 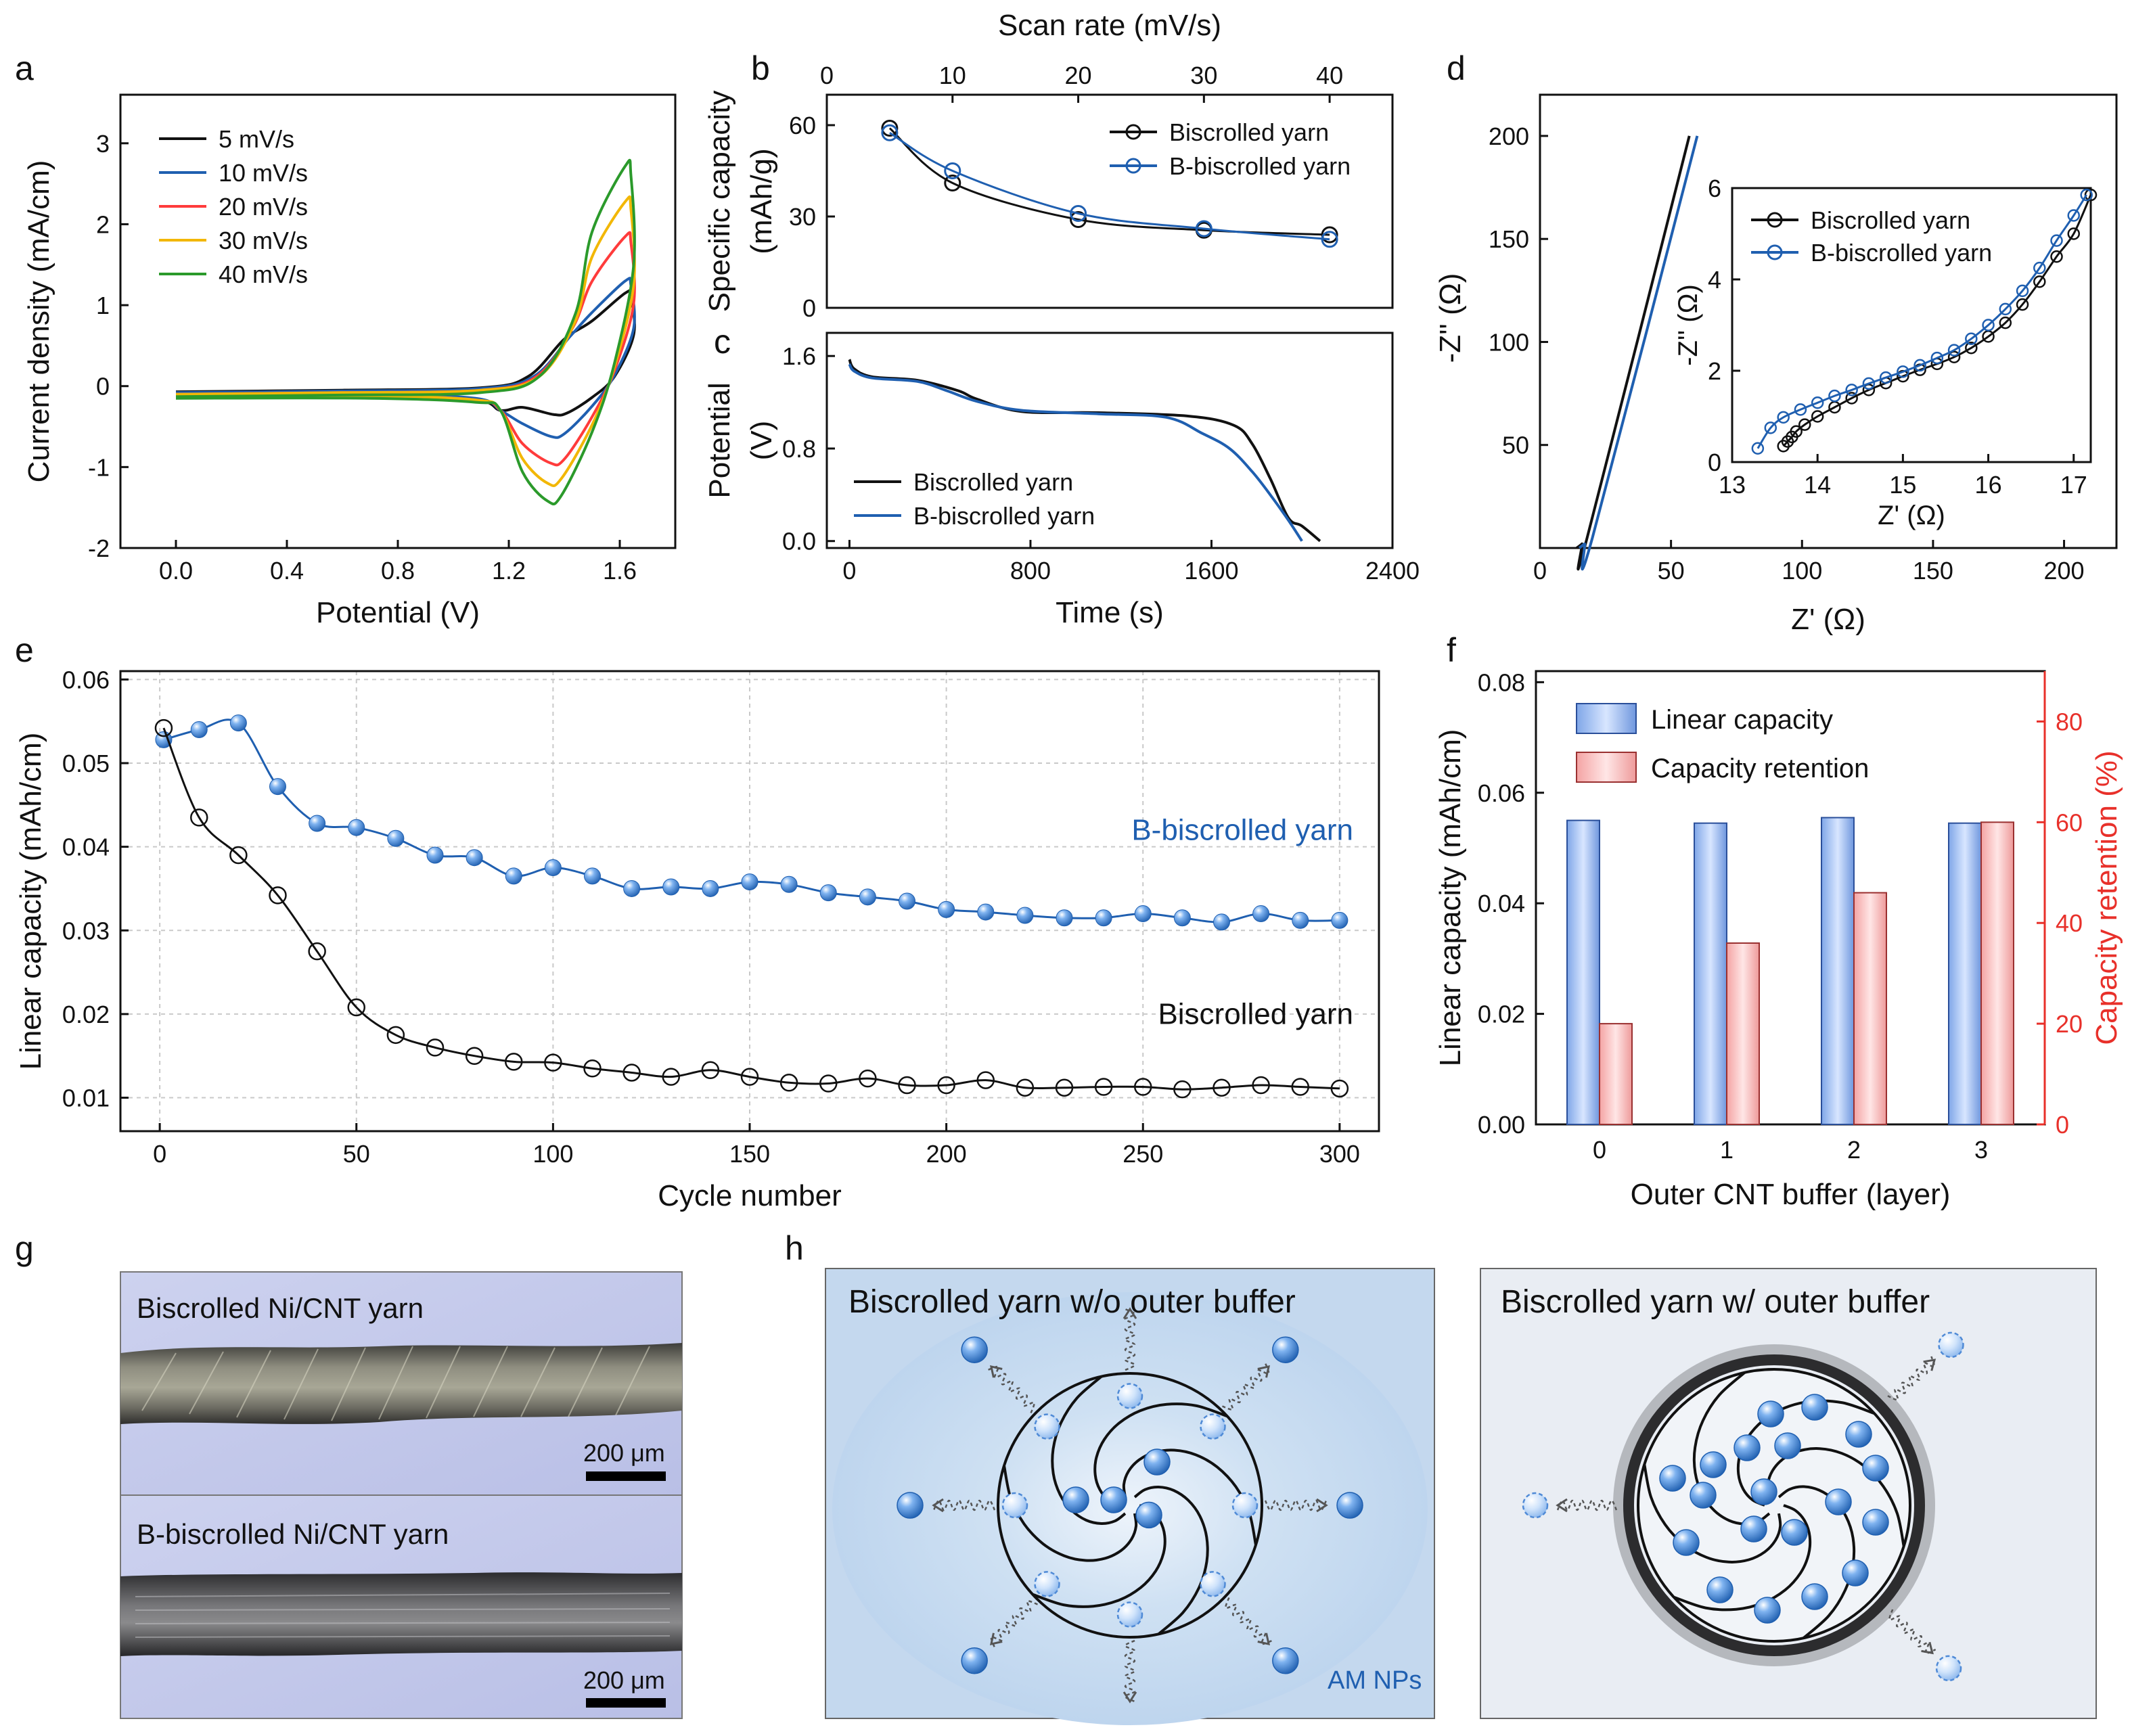 I want to click on chart-c-legend-1-label: B-biscrolled yarn, so click(x=1004, y=516).